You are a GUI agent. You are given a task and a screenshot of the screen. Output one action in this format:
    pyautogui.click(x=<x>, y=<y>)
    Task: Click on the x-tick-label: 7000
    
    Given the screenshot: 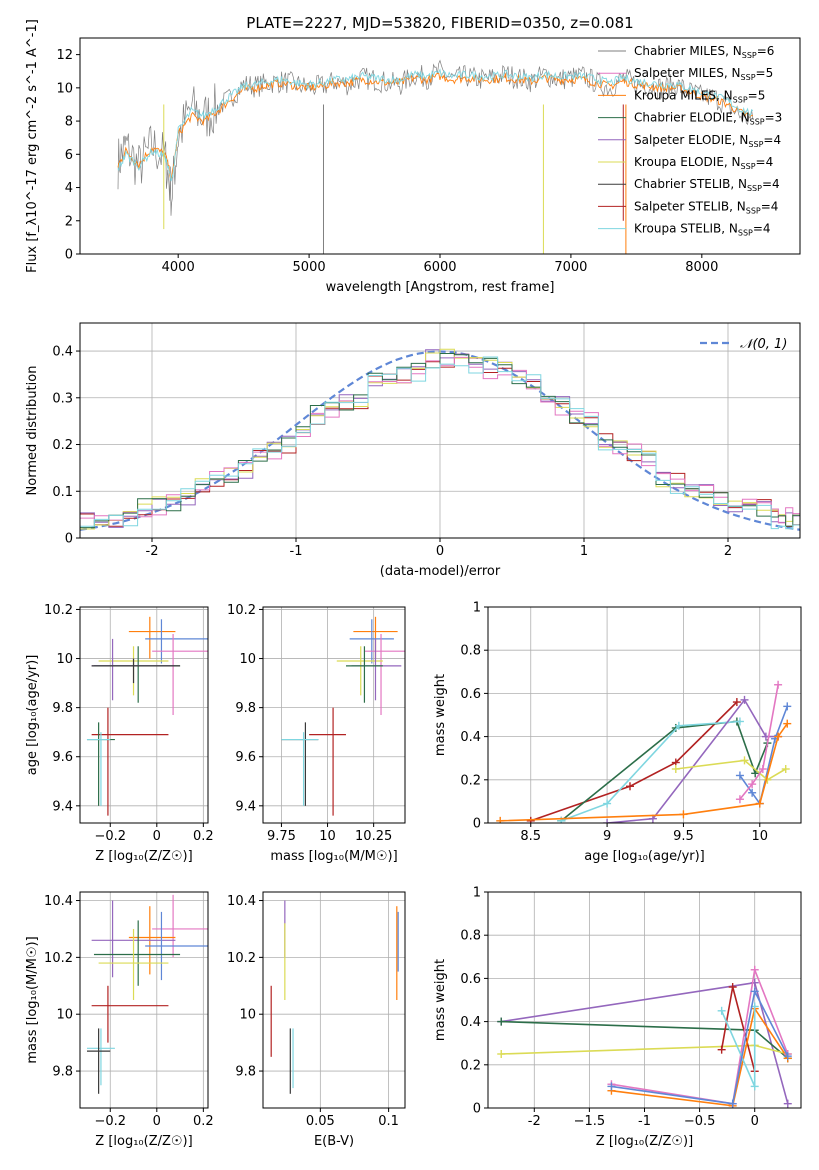 What is the action you would take?
    pyautogui.click(x=570, y=267)
    